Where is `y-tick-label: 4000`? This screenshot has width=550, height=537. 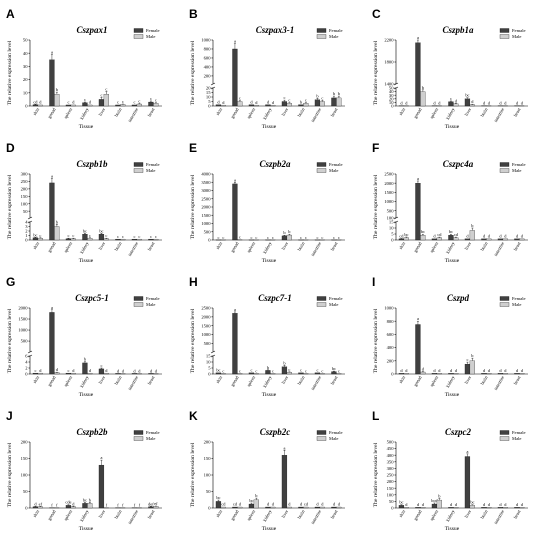 y-tick-label: 4000 is located at coordinates (206, 174).